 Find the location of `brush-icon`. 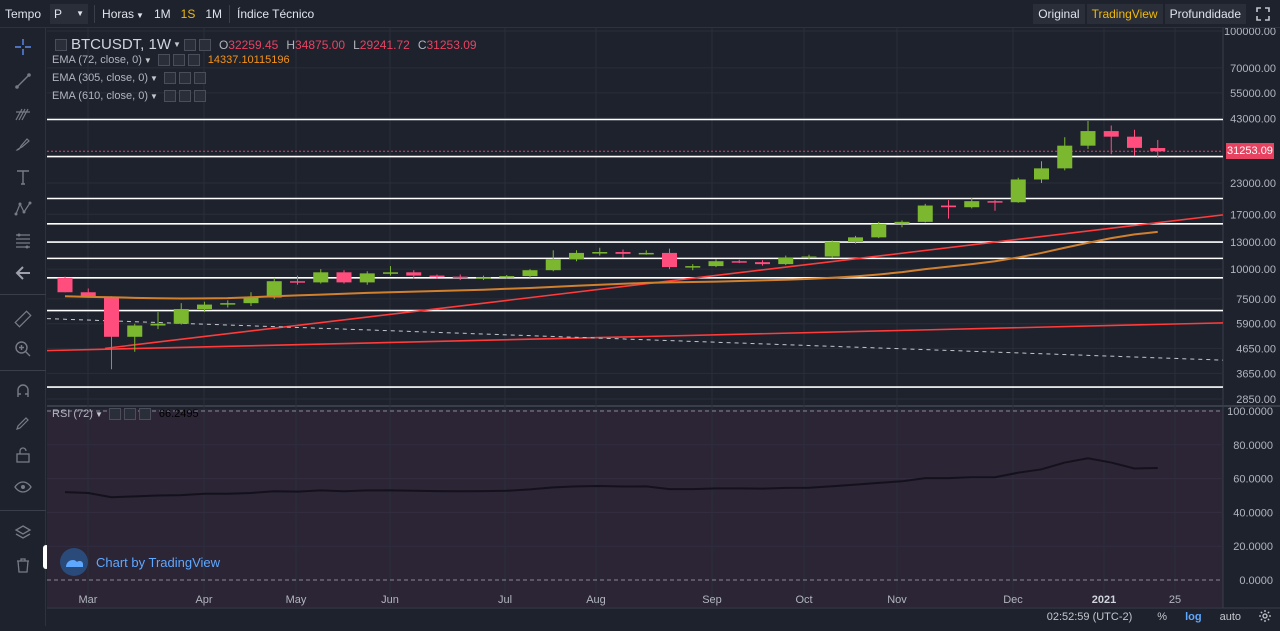

brush-icon is located at coordinates (23, 145).